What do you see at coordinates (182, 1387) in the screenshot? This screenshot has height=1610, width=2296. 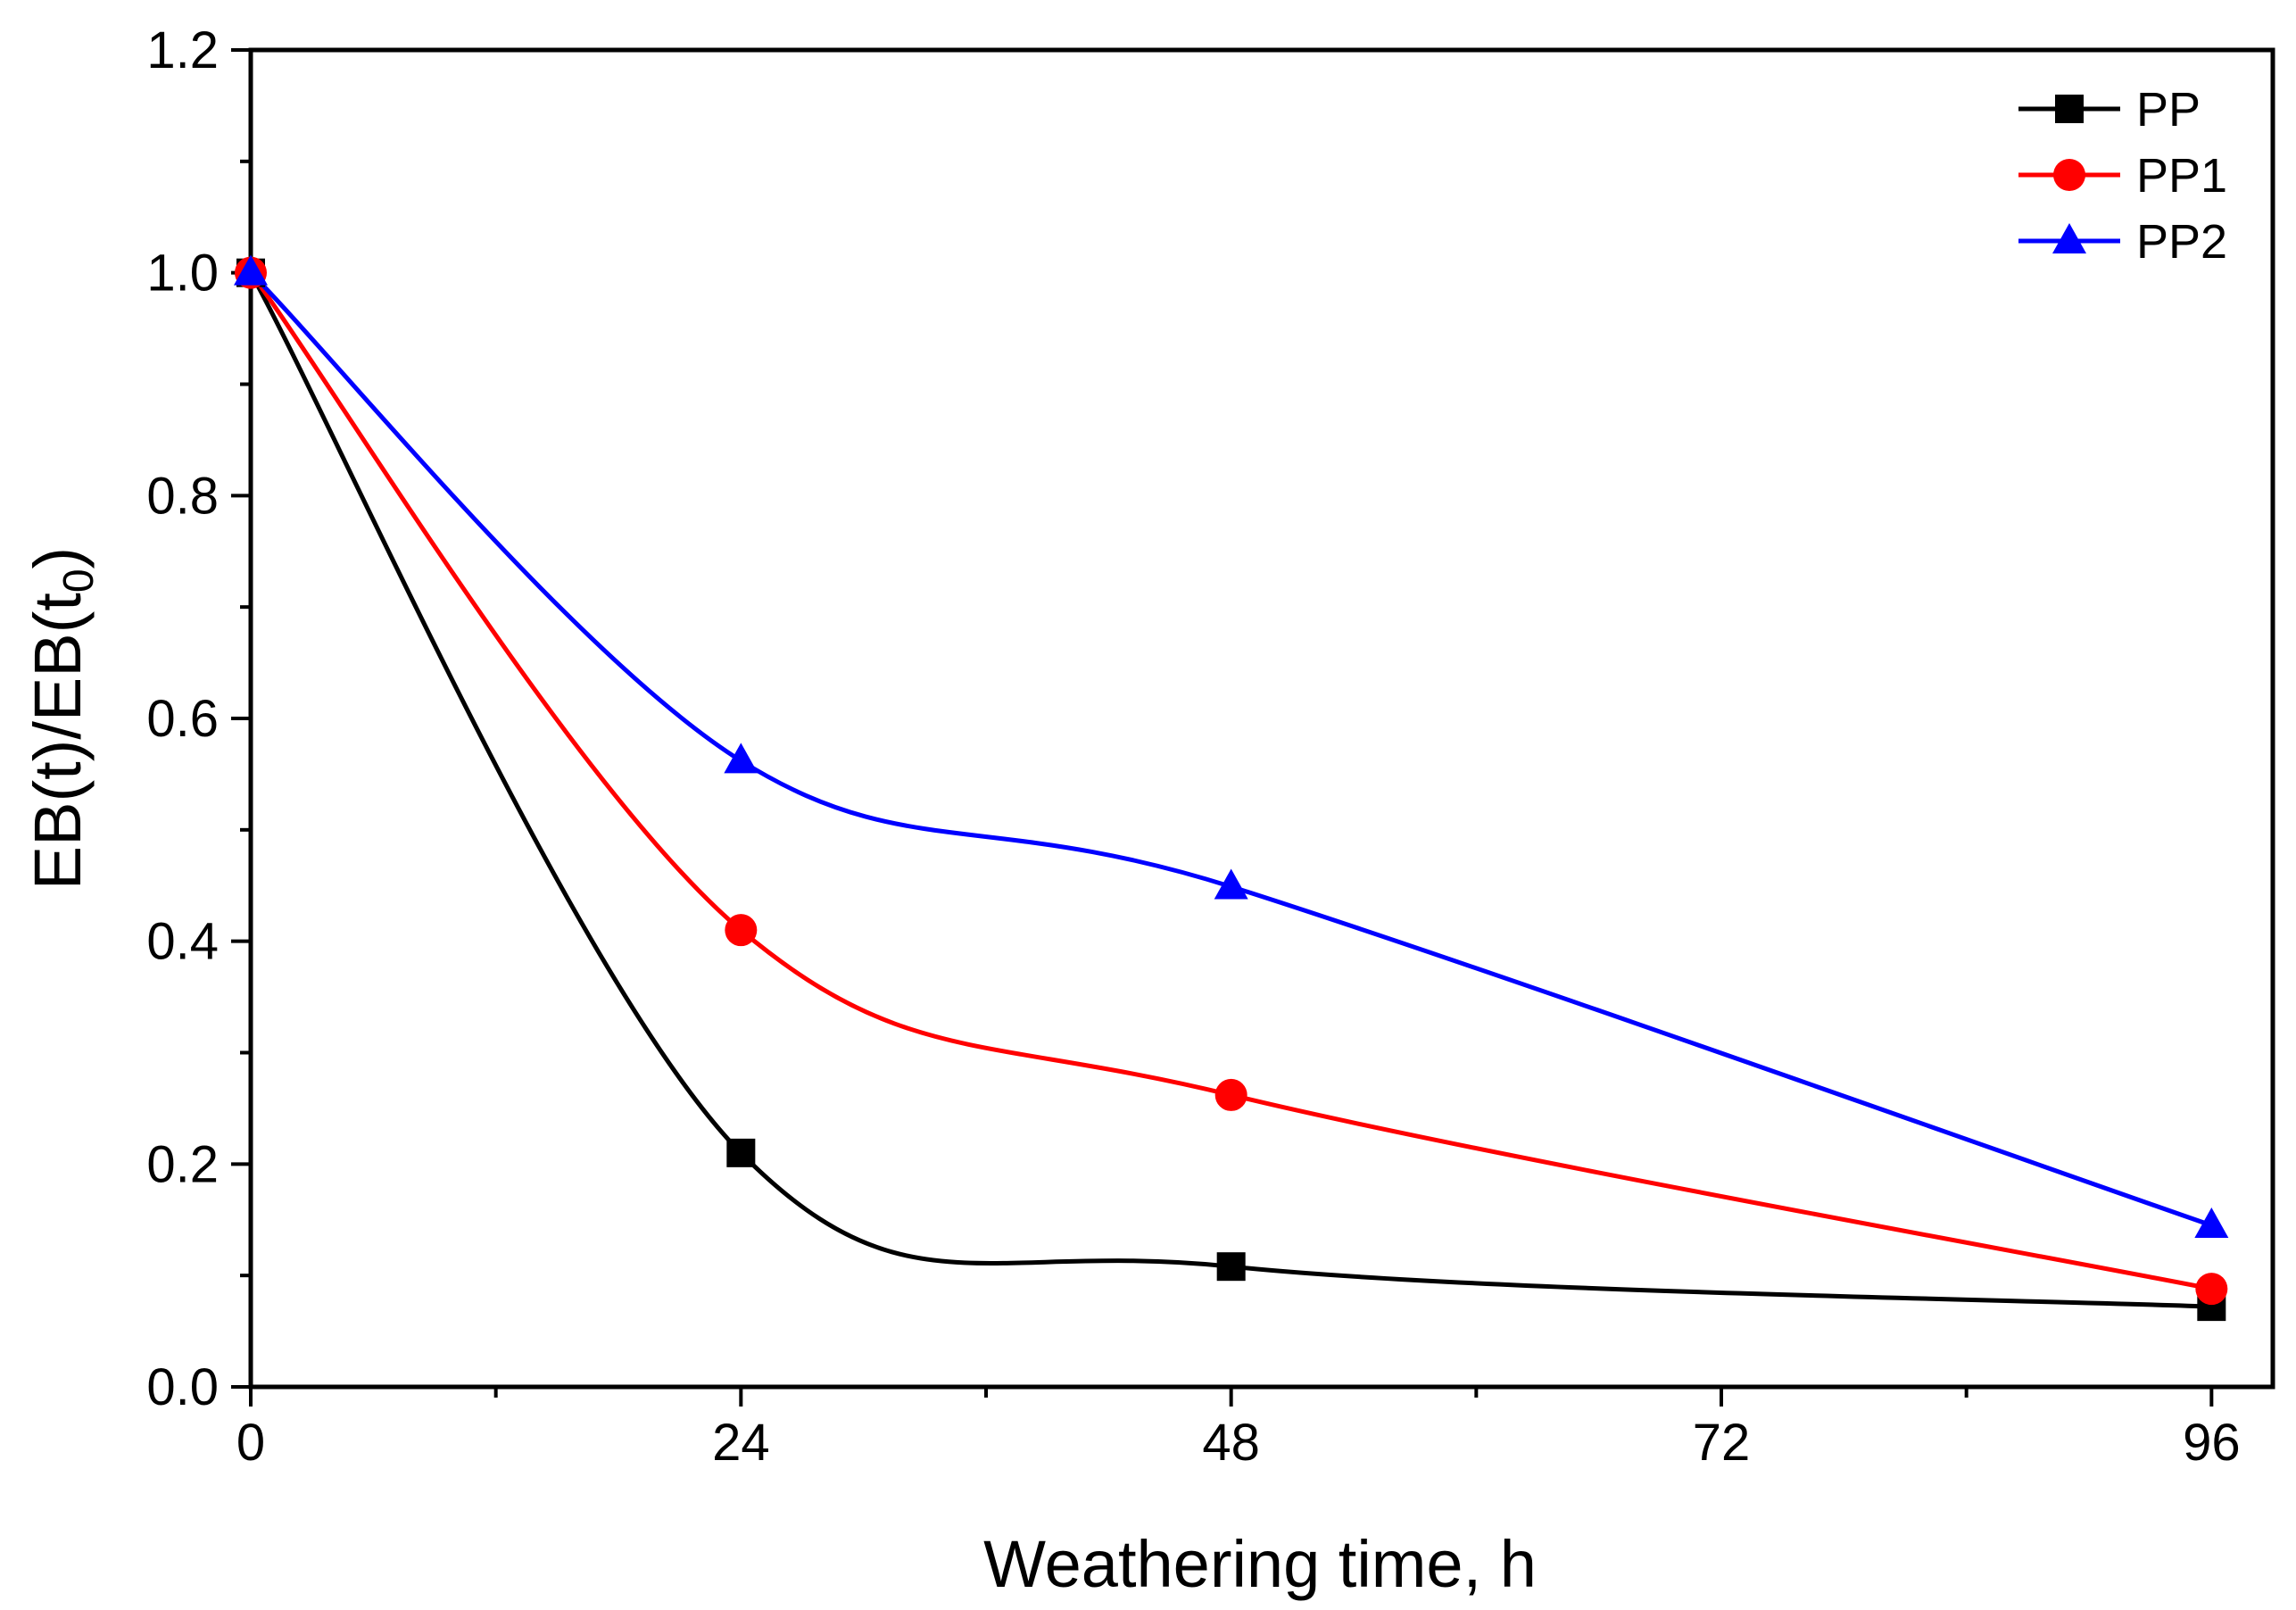 I see `y-tick-label: 0.0` at bounding box center [182, 1387].